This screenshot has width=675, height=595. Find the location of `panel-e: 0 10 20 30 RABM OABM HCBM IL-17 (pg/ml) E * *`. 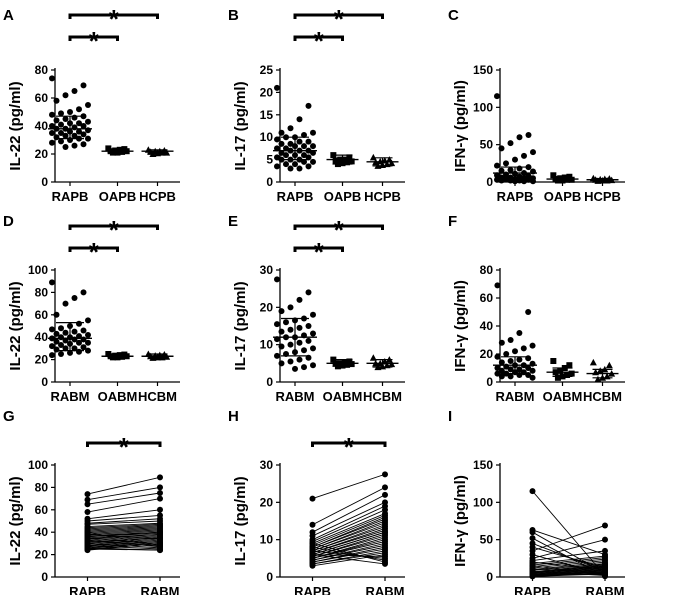

panel-e: 0 10 20 30 RABM OABM HCBM IL-17 (pg/ml) E * * is located at coordinates (316, 308).